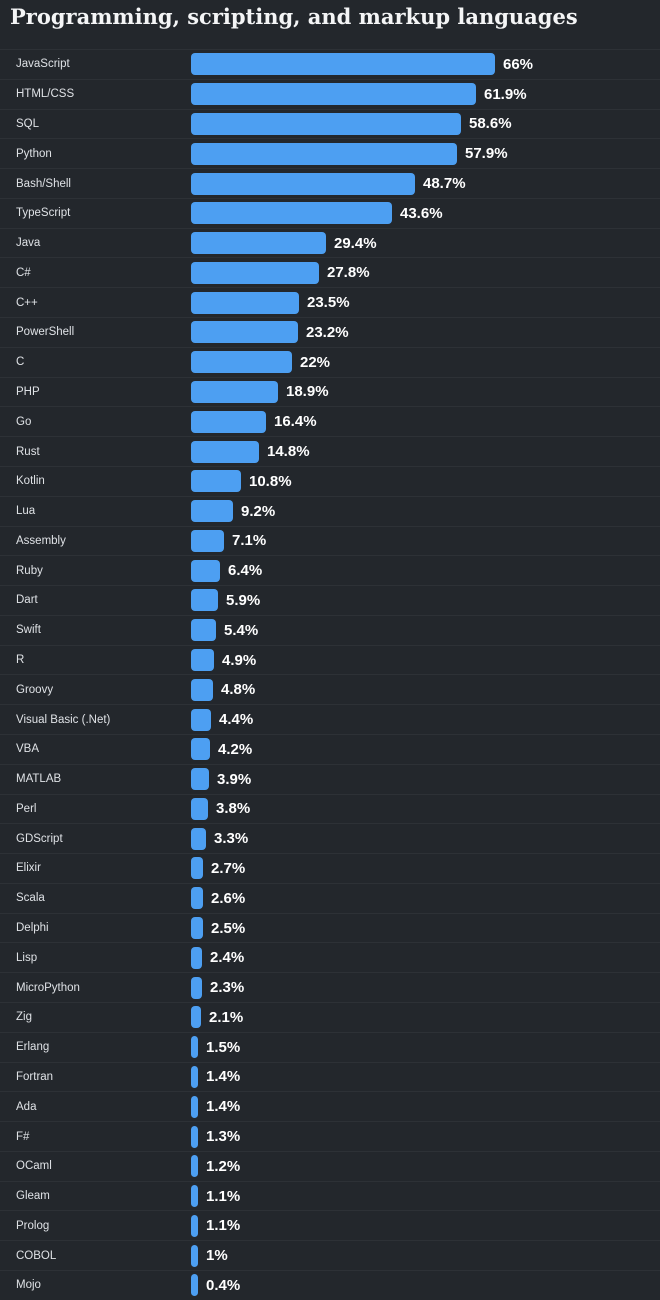  I want to click on chart-row: Gleam 1.1%, so click(330, 1195).